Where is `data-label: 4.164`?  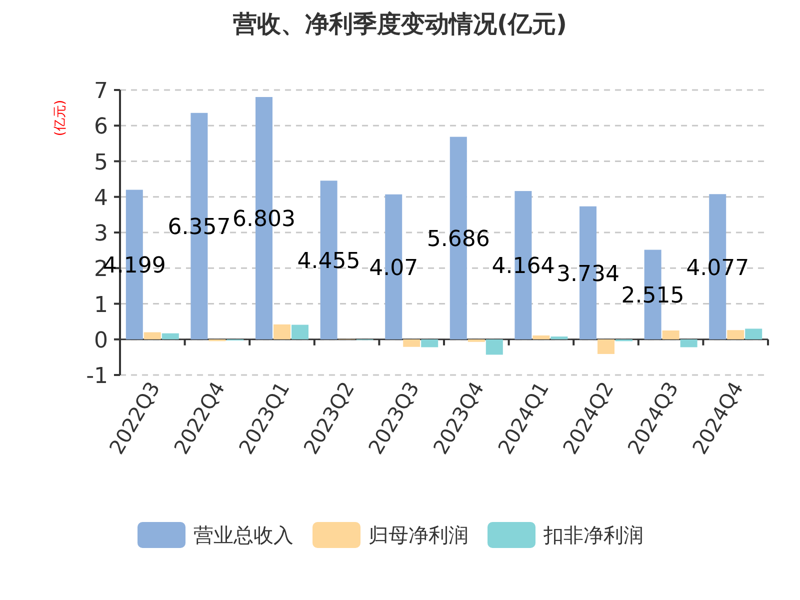
data-label: 4.164 is located at coordinates (523, 267).